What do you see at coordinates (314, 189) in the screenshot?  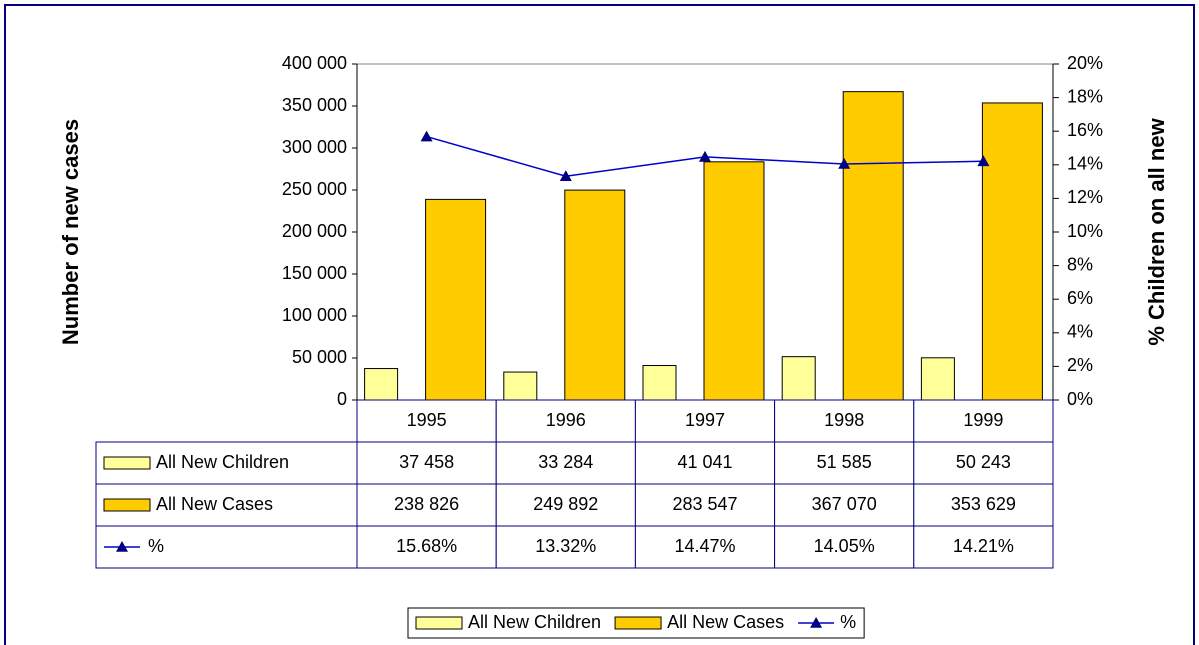 I see `y-tick-label: 250 000` at bounding box center [314, 189].